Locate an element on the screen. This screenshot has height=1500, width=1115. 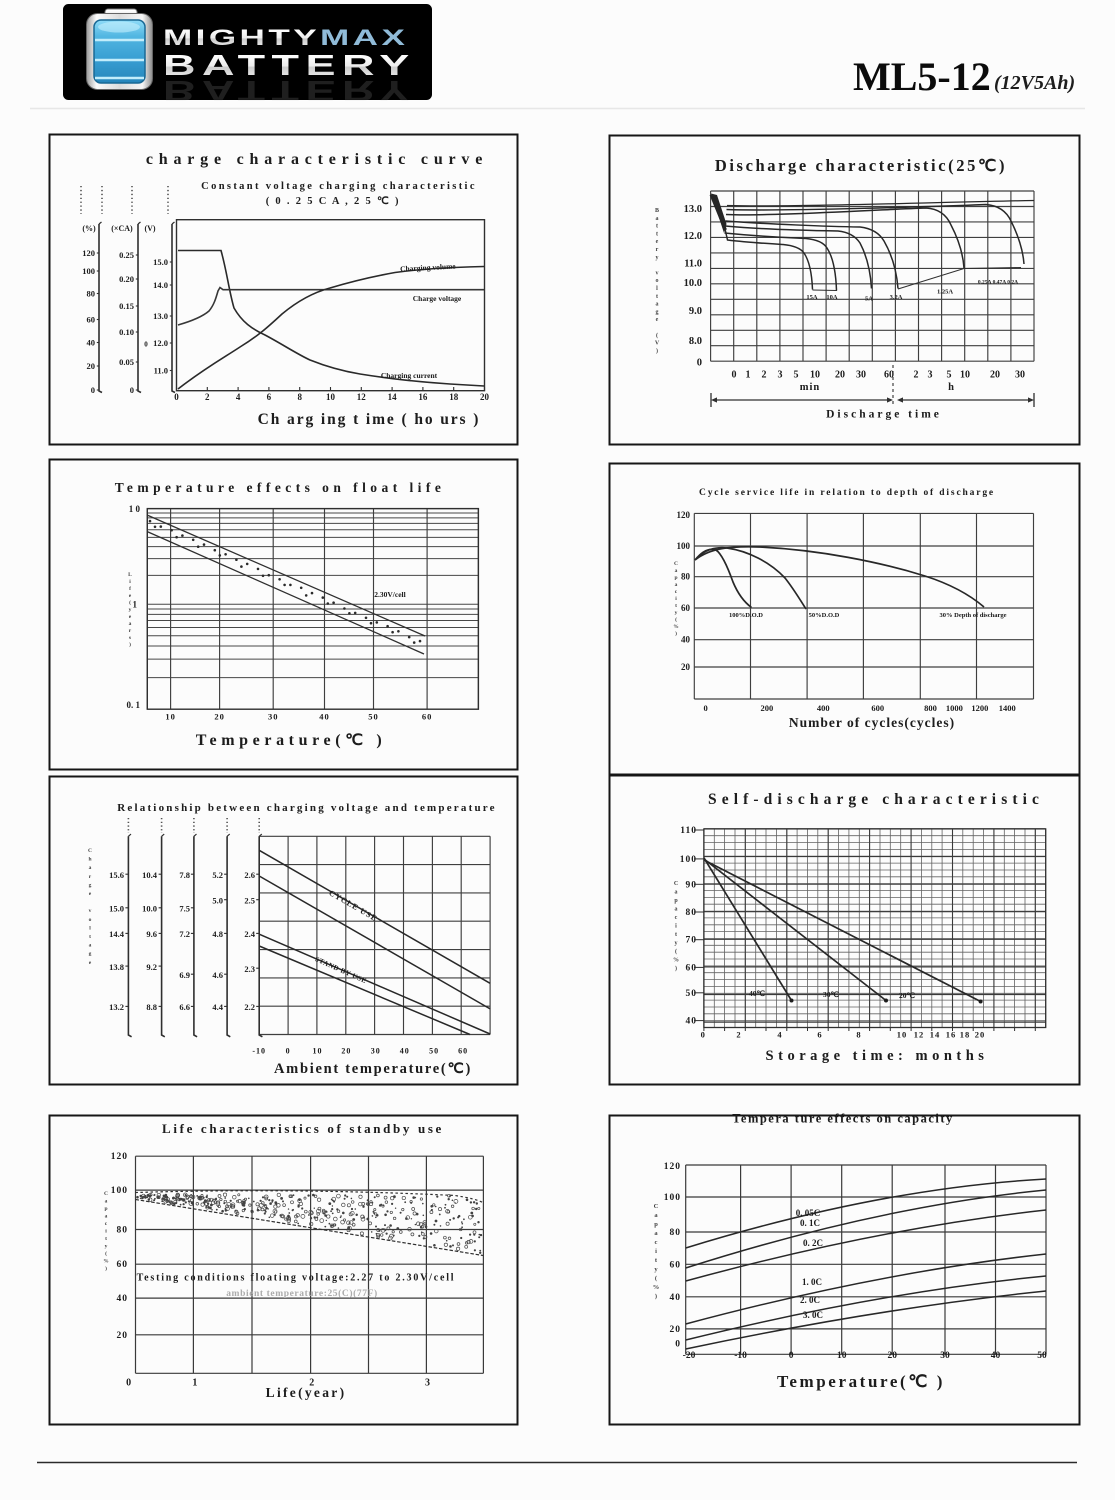
svg-text: 4.4 is located at coordinates (217, 1007).